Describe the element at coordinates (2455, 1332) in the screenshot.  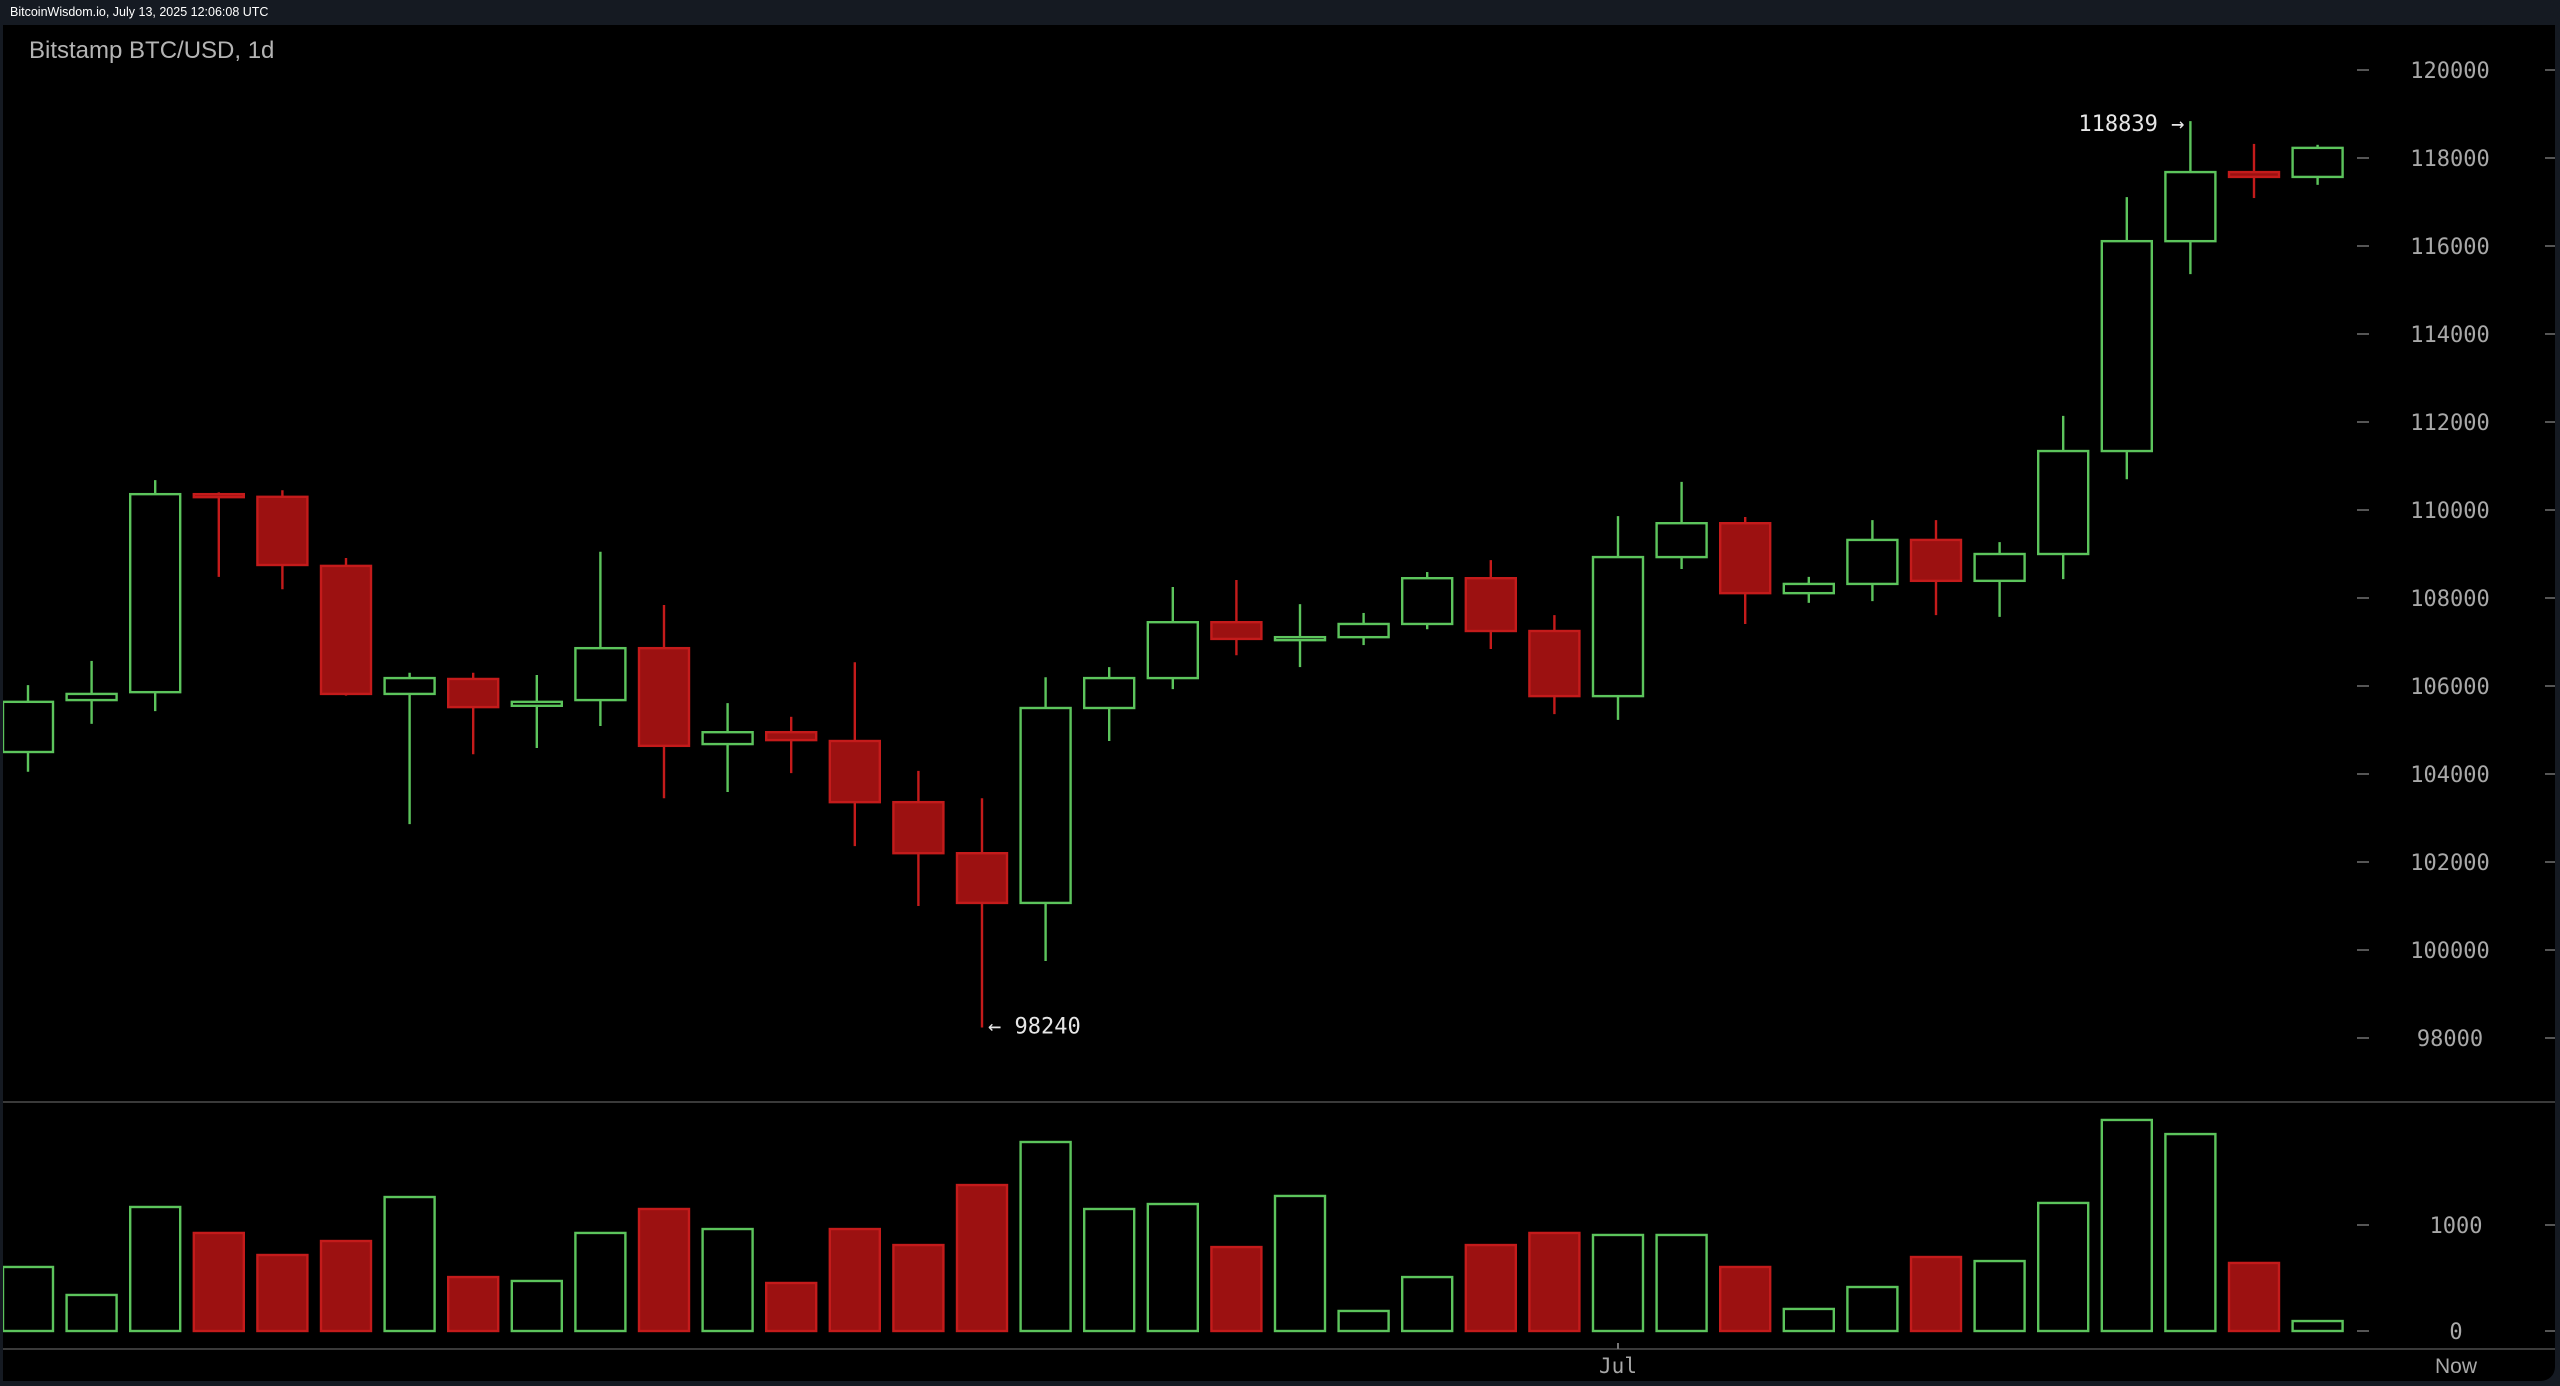
I see `volume-tick-label: 0` at that location.